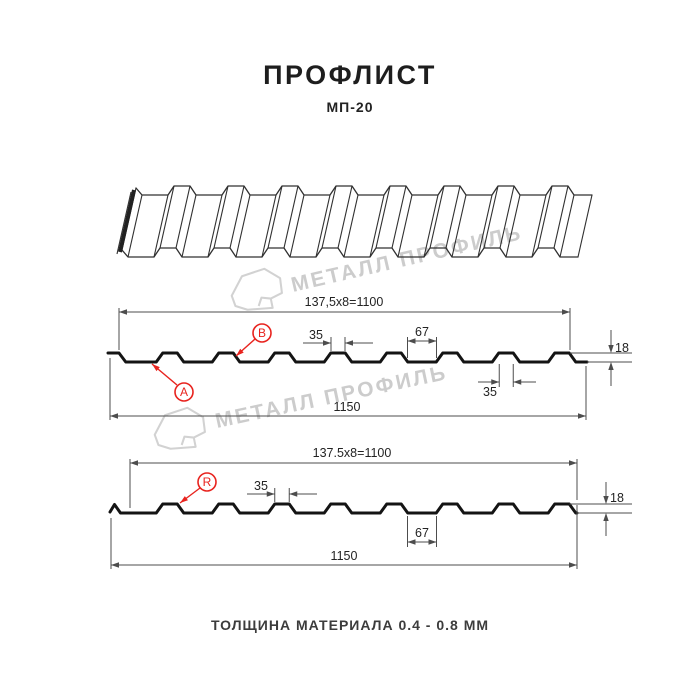  Describe the element at coordinates (352, 453) in the screenshot. I see `dim-pitch-bottom: 137.5x8=1100` at that location.